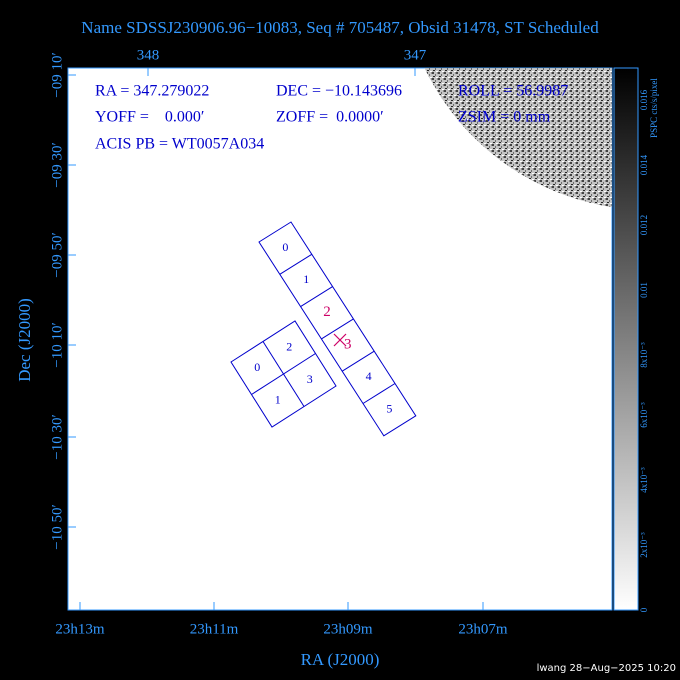 This screenshot has width=680, height=680. I want to click on left-tick-label: −09 10′, so click(57, 75).